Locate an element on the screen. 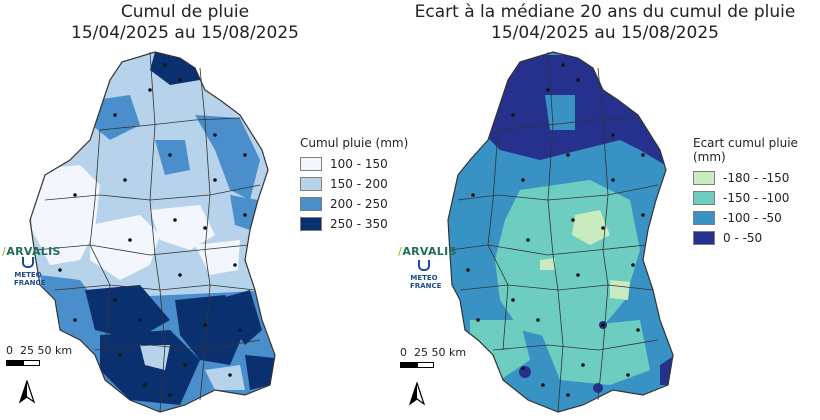  legend-item: 100 - 150 is located at coordinates (354, 164).